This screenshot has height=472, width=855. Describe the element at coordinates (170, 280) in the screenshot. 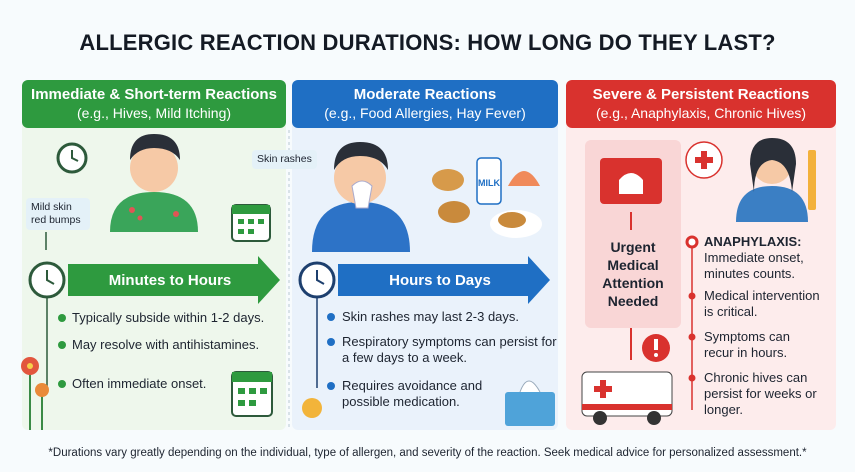

I see `duration: Minutes to Hours` at that location.